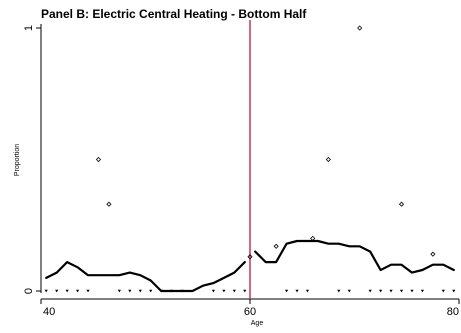 The width and height of the screenshot is (461, 333). What do you see at coordinates (453, 312) in the screenshot?
I see `x-tick-label: 80` at bounding box center [453, 312].